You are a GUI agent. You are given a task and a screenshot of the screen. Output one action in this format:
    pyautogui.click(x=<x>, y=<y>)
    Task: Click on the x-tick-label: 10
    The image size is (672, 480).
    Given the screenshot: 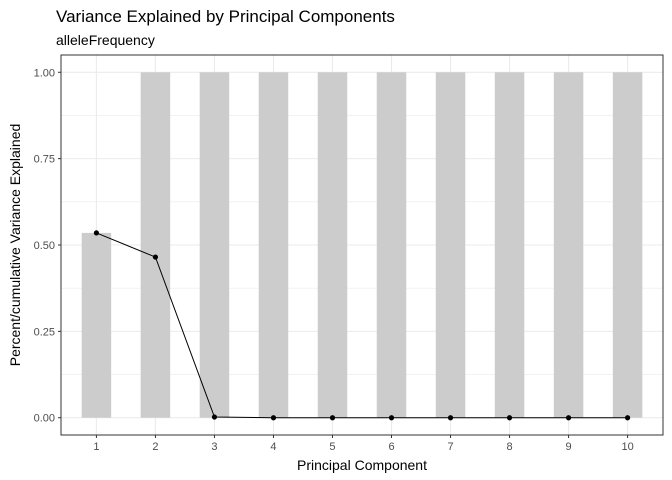 What is the action you would take?
    pyautogui.click(x=627, y=447)
    